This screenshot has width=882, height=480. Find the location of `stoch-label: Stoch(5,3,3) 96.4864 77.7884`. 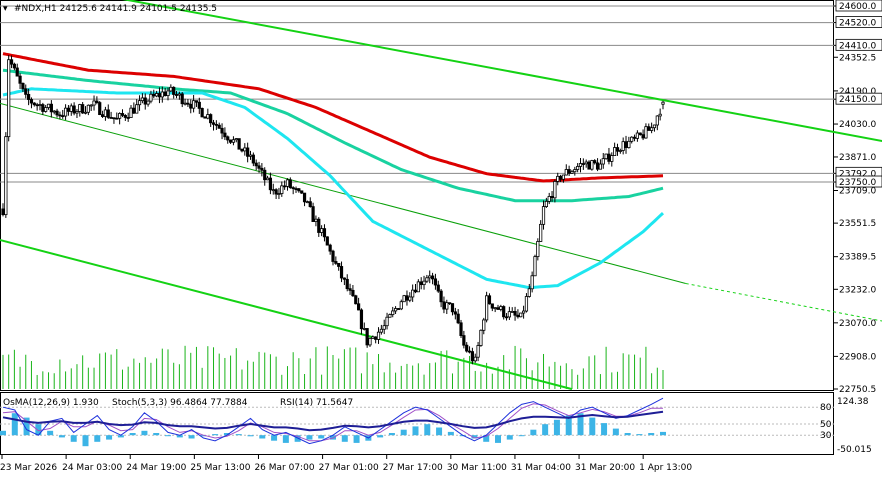

stoch-label: Stoch(5,3,3) 96.4864 77.7884 is located at coordinates (180, 403).